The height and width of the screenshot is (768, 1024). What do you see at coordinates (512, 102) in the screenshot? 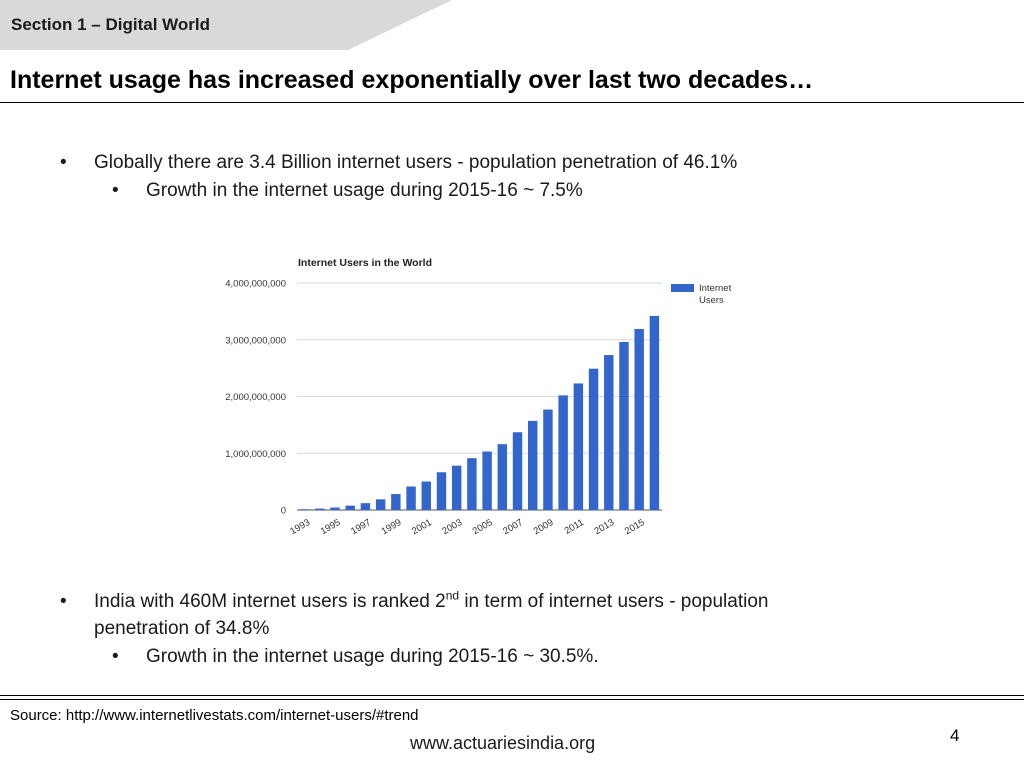
I see `title-divider` at bounding box center [512, 102].